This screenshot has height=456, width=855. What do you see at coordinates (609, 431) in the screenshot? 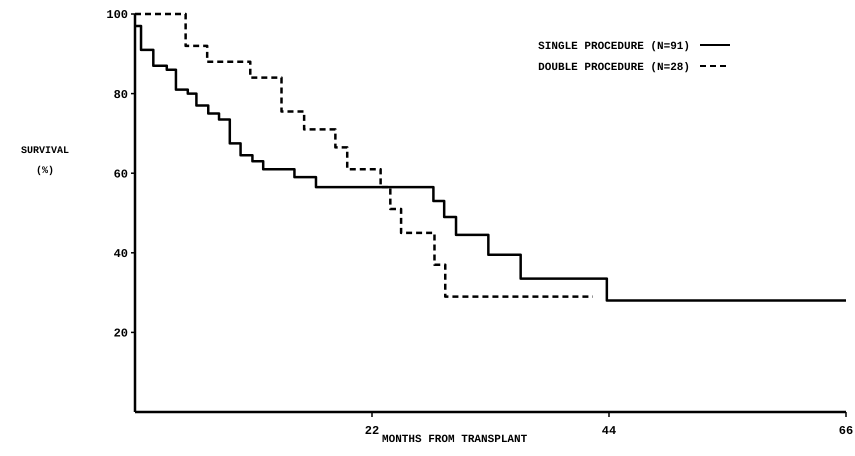
I see `x-tick-label: 44` at bounding box center [609, 431].